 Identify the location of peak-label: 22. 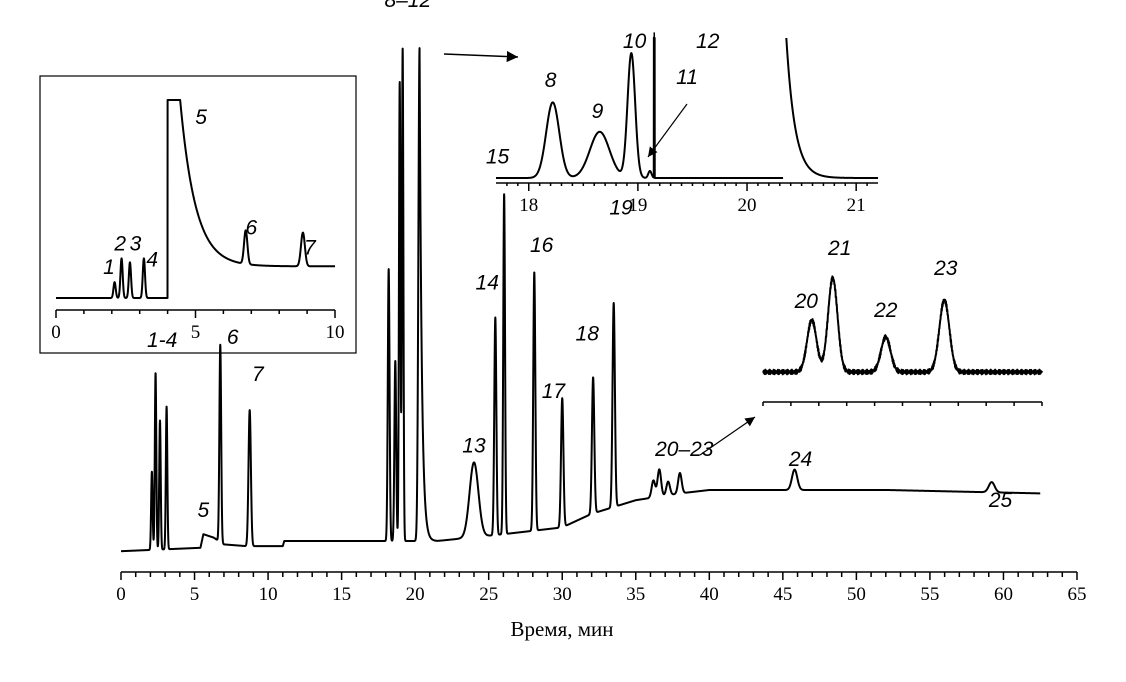
(885, 310).